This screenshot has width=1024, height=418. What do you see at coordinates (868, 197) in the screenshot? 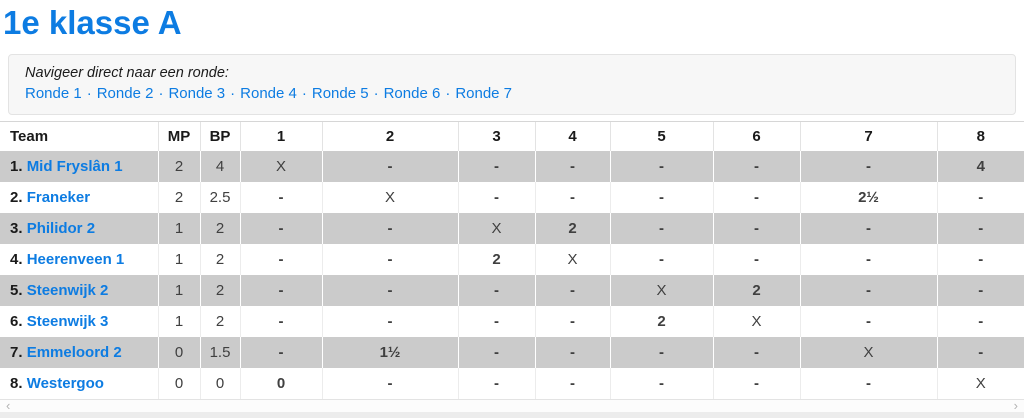
I see `result-cell: 2½` at bounding box center [868, 197].